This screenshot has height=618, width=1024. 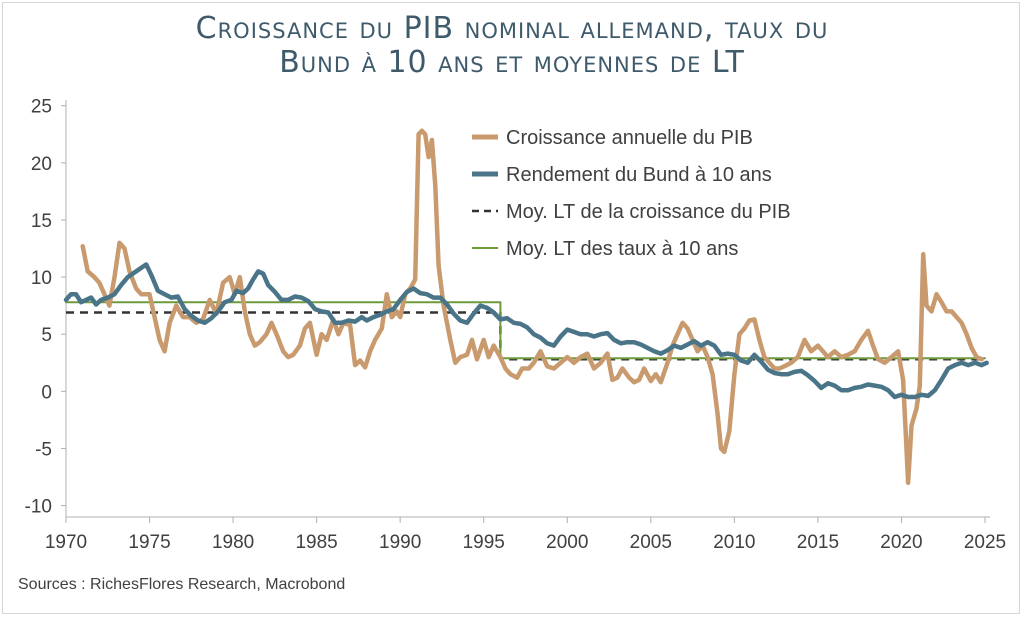 I want to click on y-tick-label: -10, so click(x=38, y=507).